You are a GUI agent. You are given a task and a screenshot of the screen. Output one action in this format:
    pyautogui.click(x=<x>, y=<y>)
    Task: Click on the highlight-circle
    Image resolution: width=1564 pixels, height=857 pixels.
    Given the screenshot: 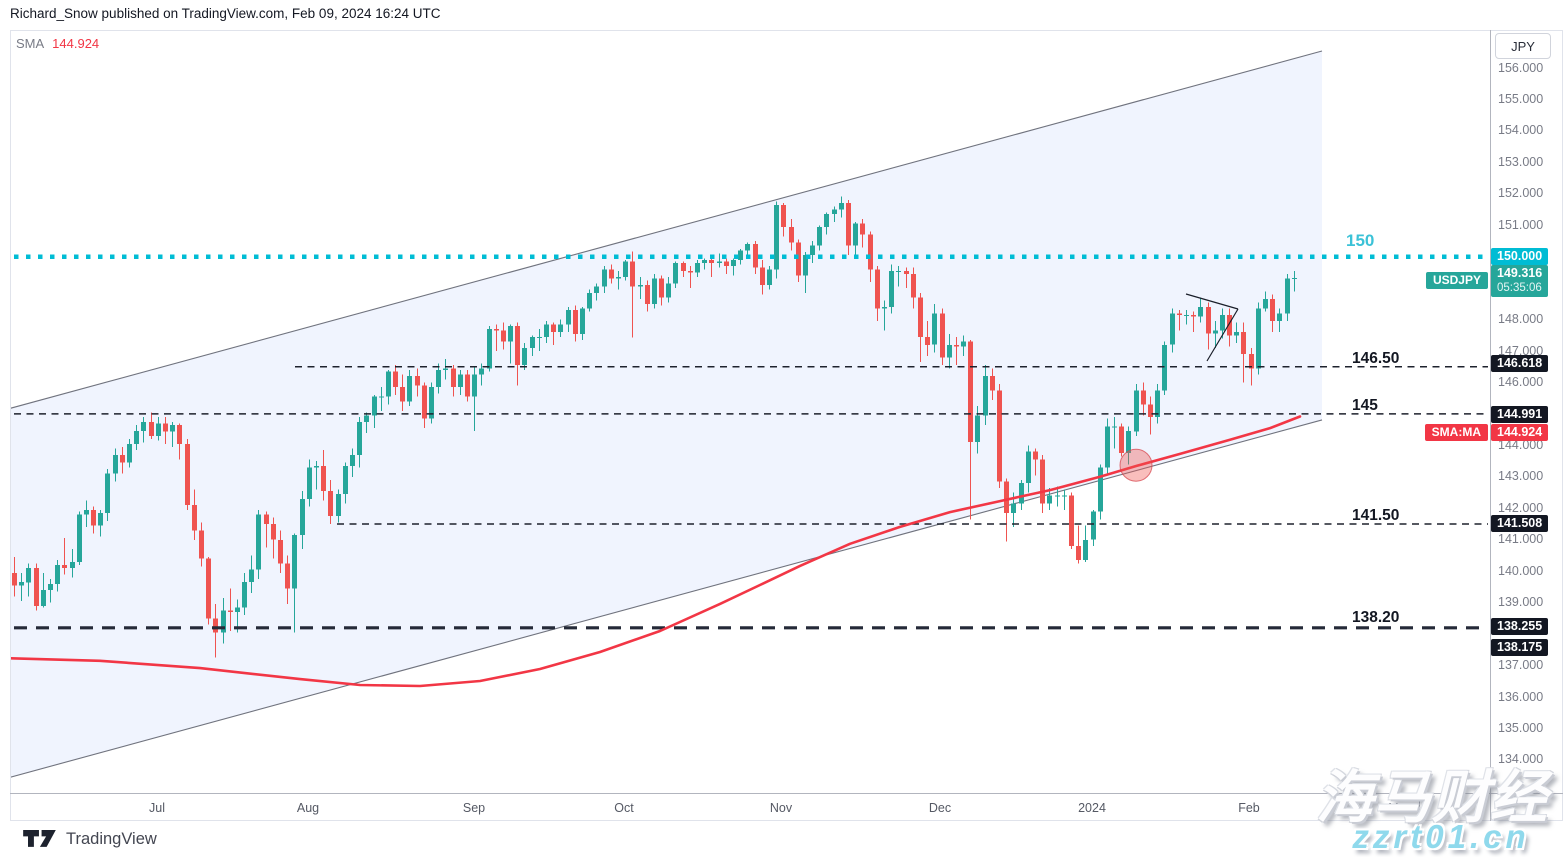 What is the action you would take?
    pyautogui.click(x=1136, y=465)
    